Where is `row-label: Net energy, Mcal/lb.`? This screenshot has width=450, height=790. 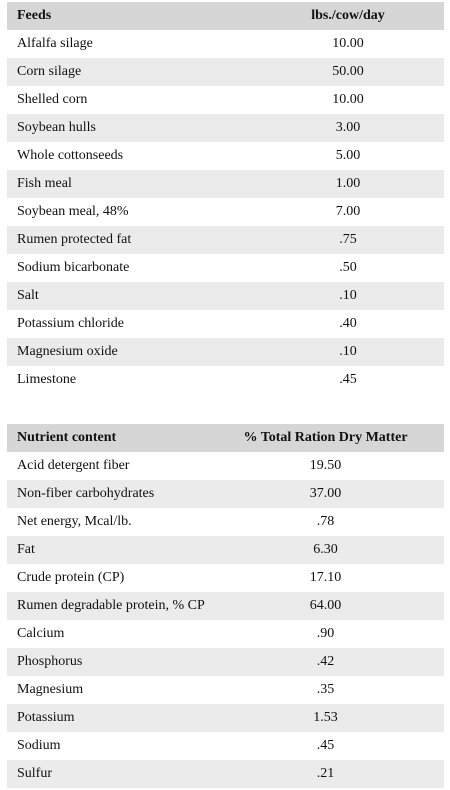
row-label: Net energy, Mcal/lb. is located at coordinates (74, 521).